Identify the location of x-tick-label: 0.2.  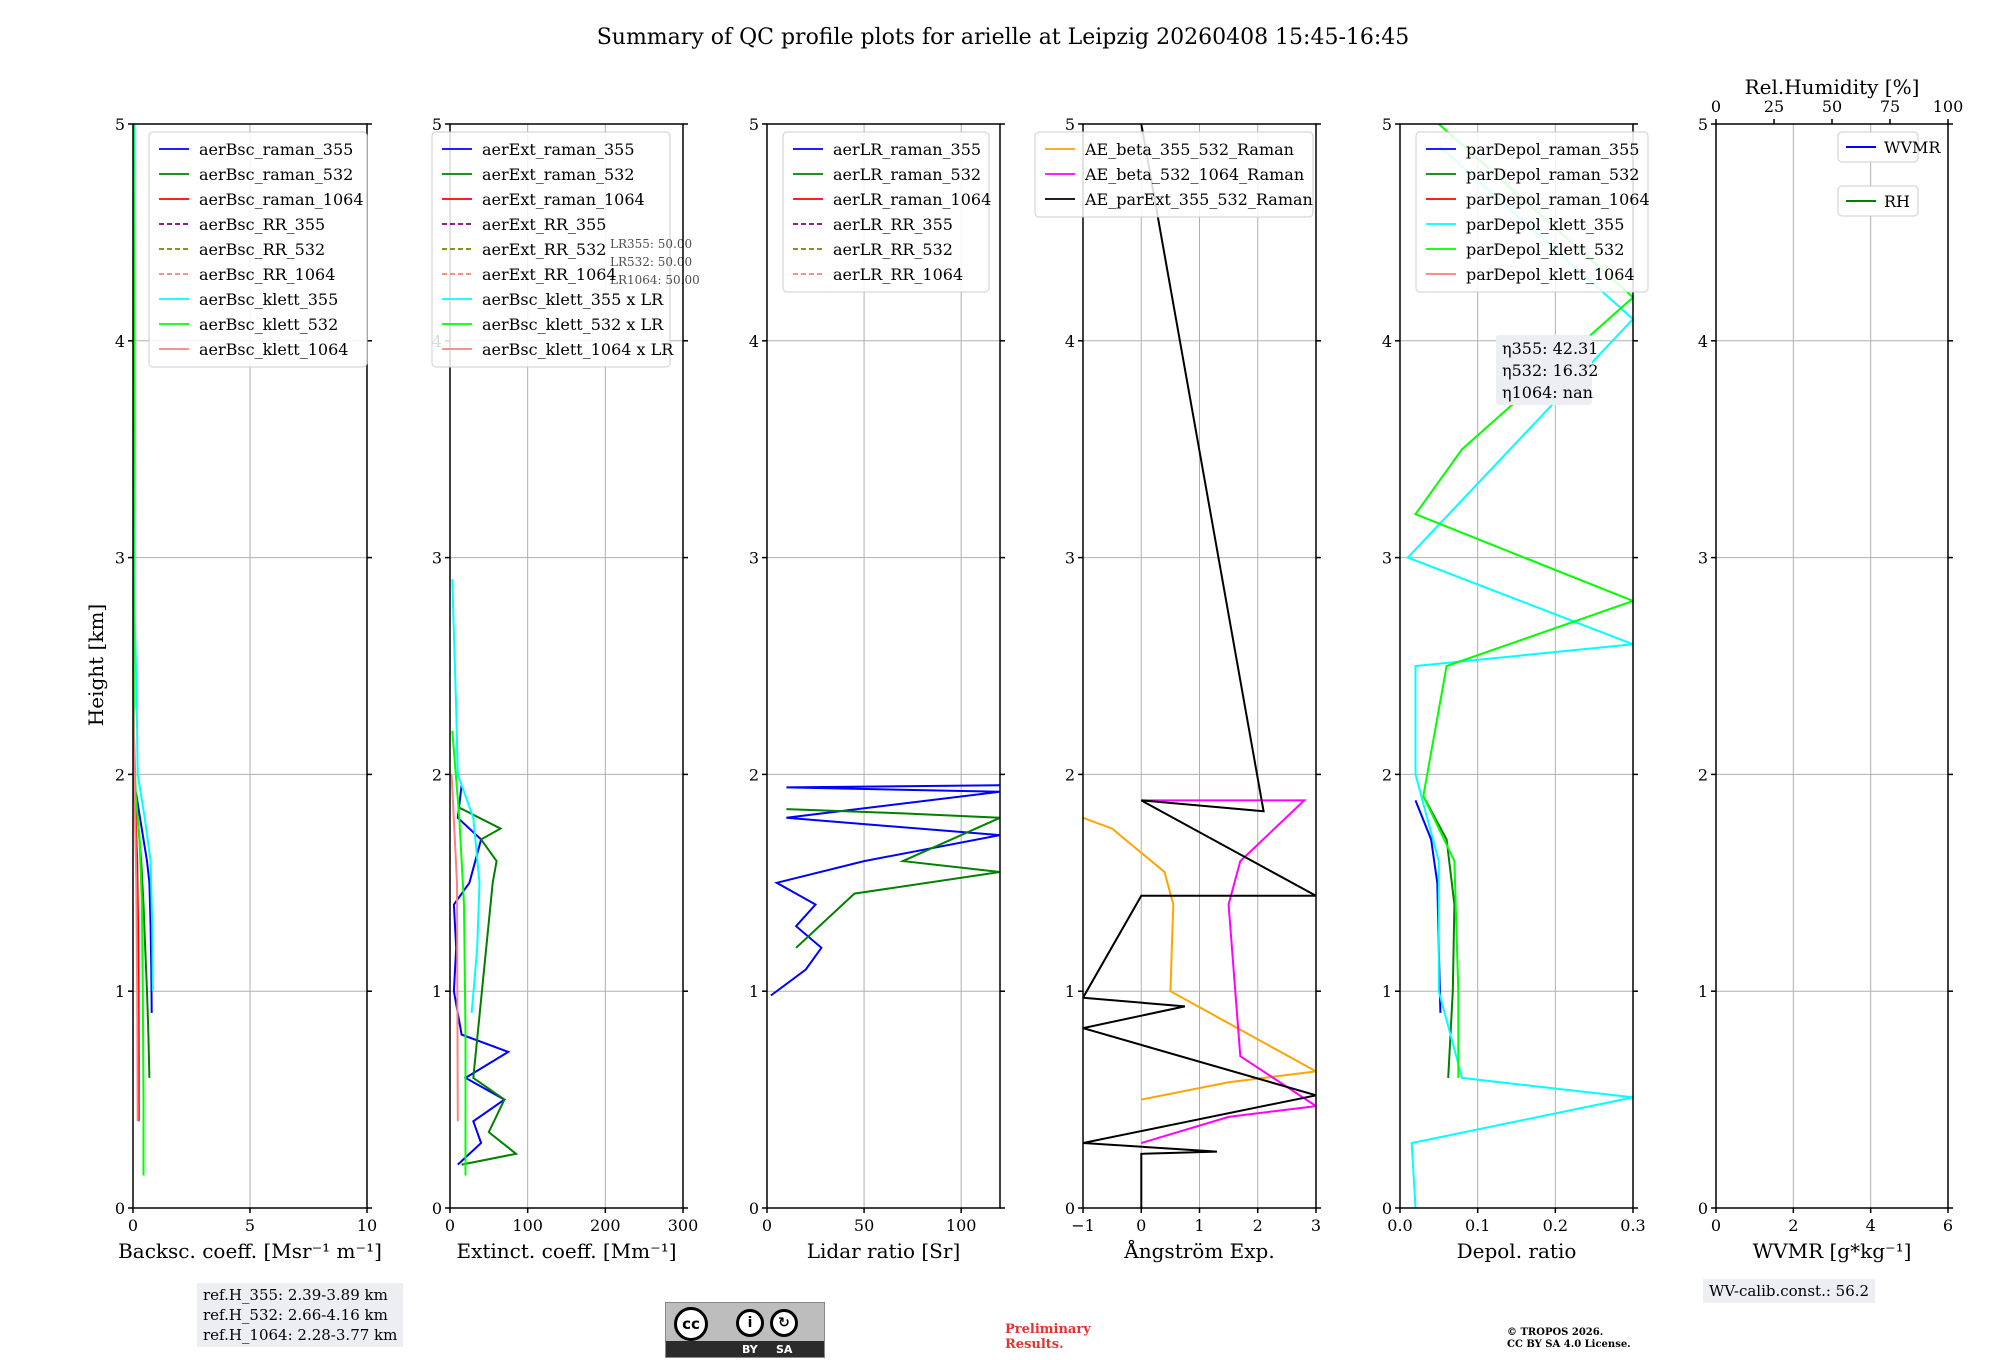
(1555, 1225).